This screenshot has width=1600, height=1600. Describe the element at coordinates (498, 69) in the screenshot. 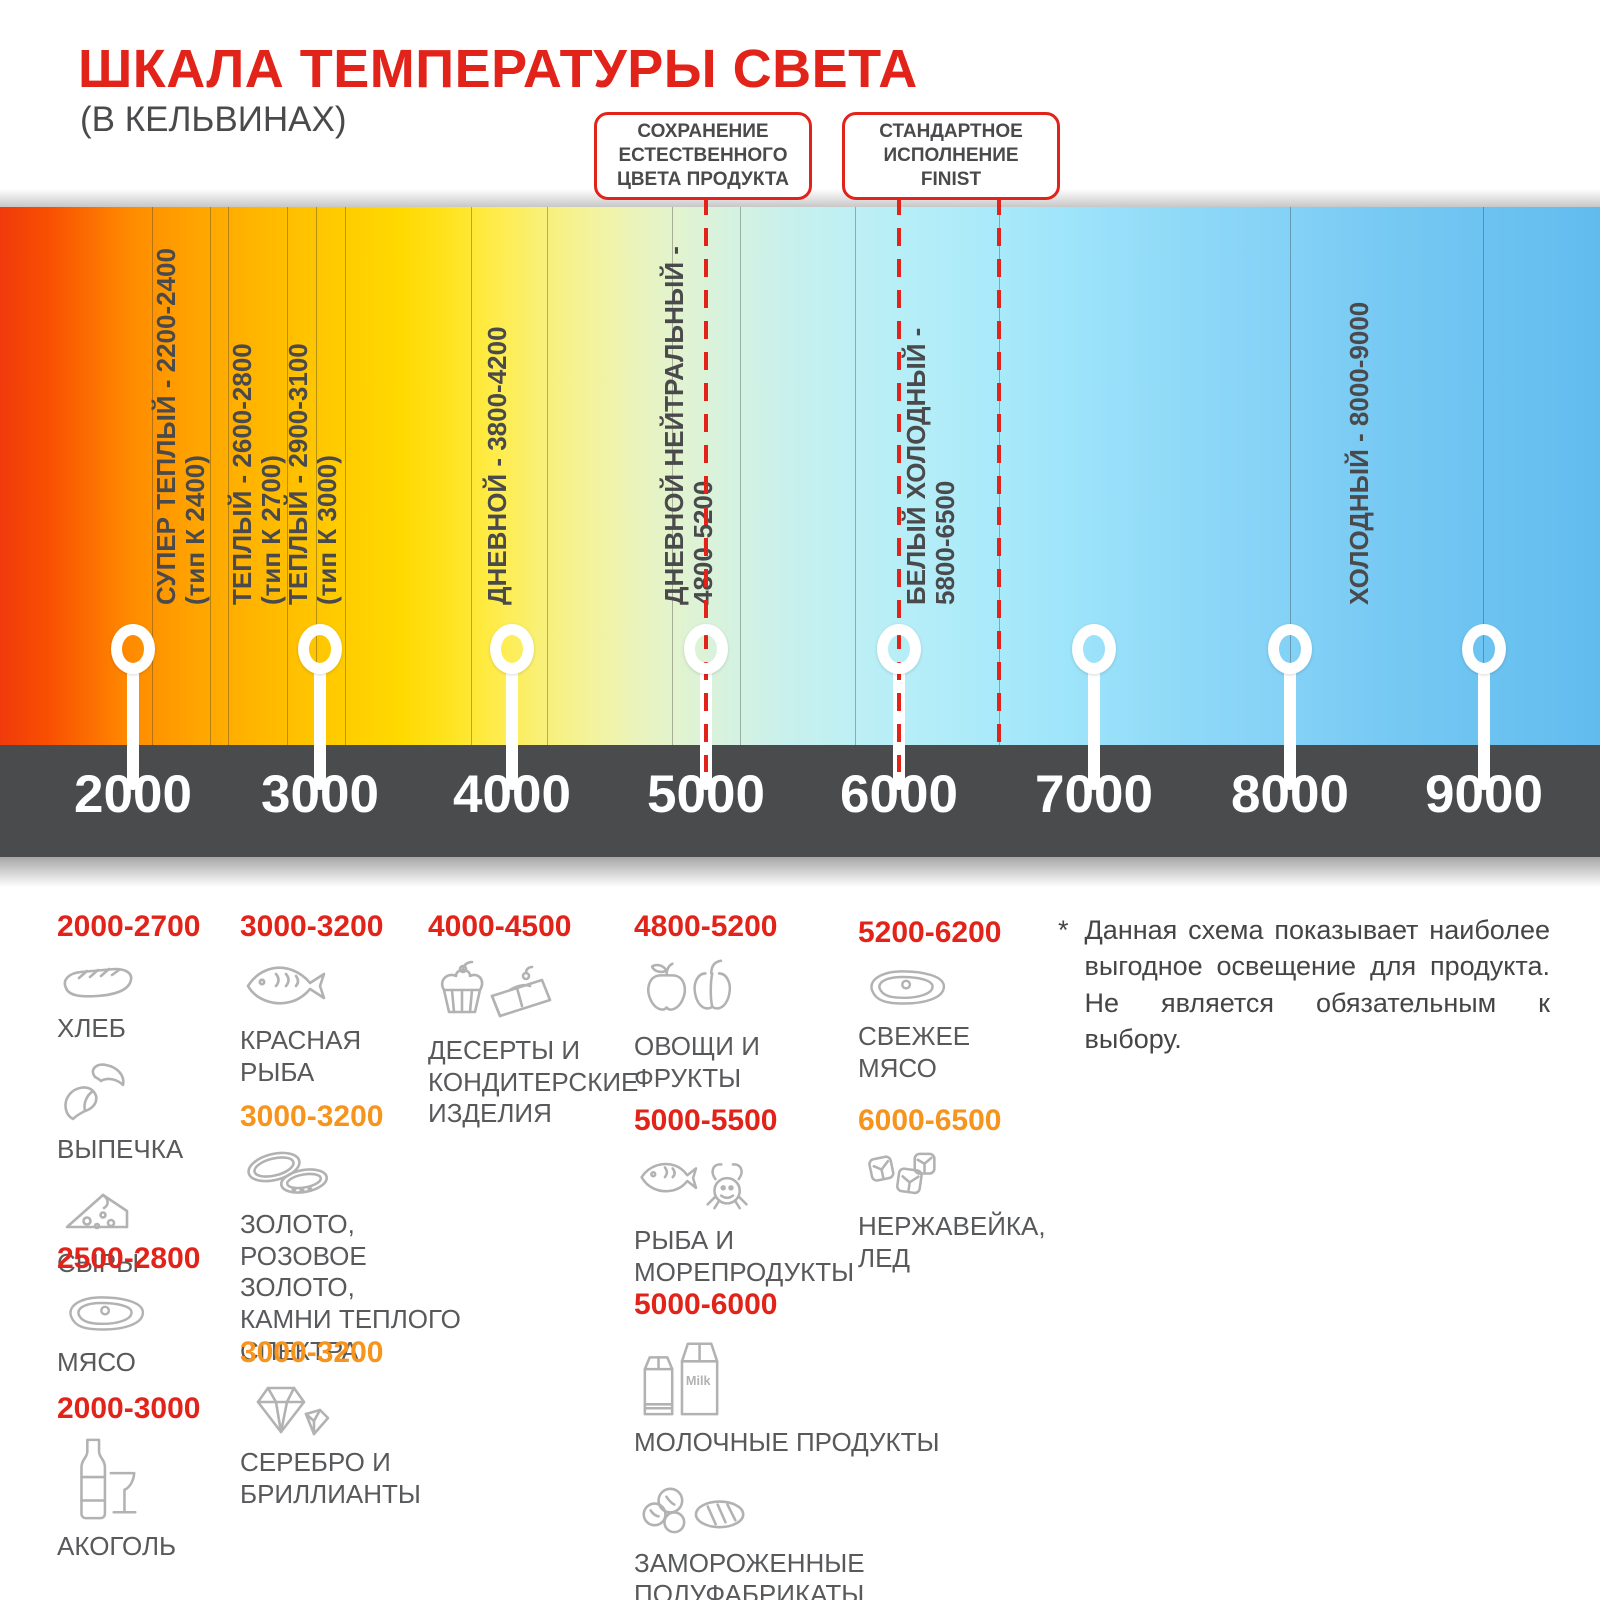

I see `page-title: ШКАЛА ТЕМПЕРАТУРЫ СВЕТА` at that location.